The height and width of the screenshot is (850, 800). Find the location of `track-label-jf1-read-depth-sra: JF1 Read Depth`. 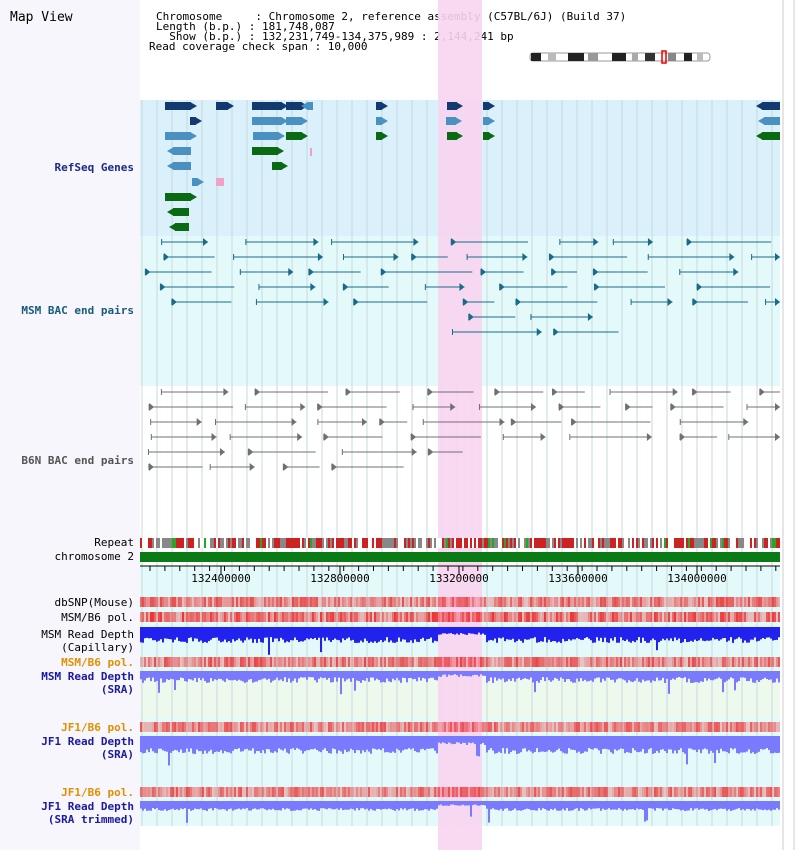

track-label-jf1-read-depth-sra: JF1 Read Depth is located at coordinates (87, 741).